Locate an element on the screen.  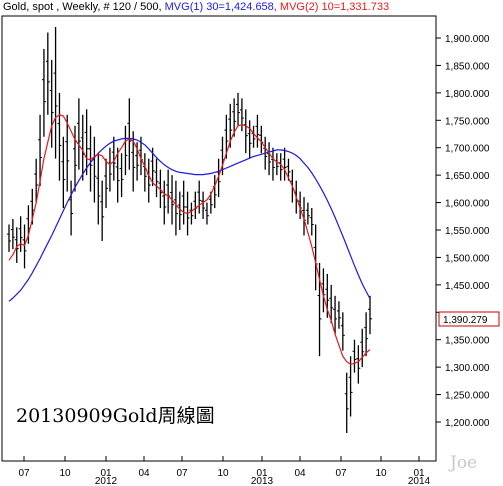
x-year-label: 2013 is located at coordinates (262, 481).